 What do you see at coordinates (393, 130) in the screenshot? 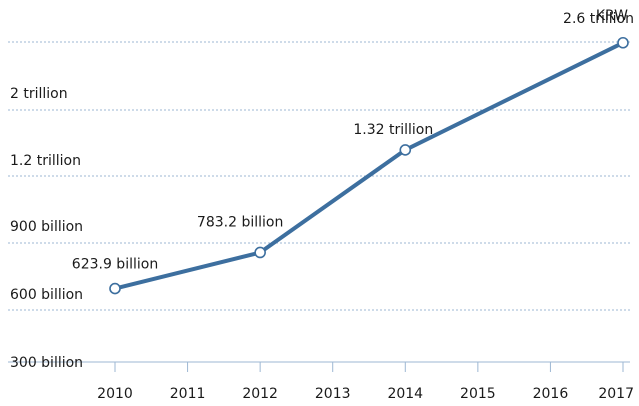
I see `data-label-2014: 1.32 trillion` at bounding box center [393, 130].